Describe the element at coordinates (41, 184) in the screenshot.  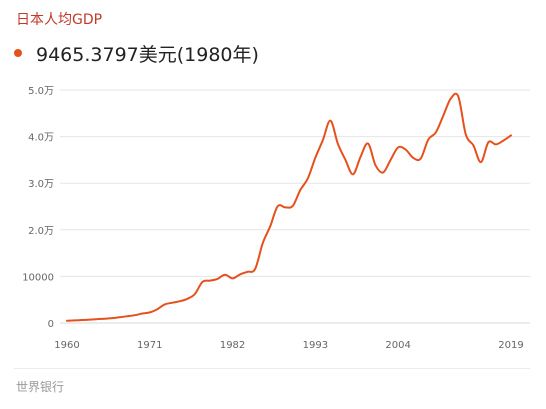
I see `y-tick-label: 3.0万` at that location.